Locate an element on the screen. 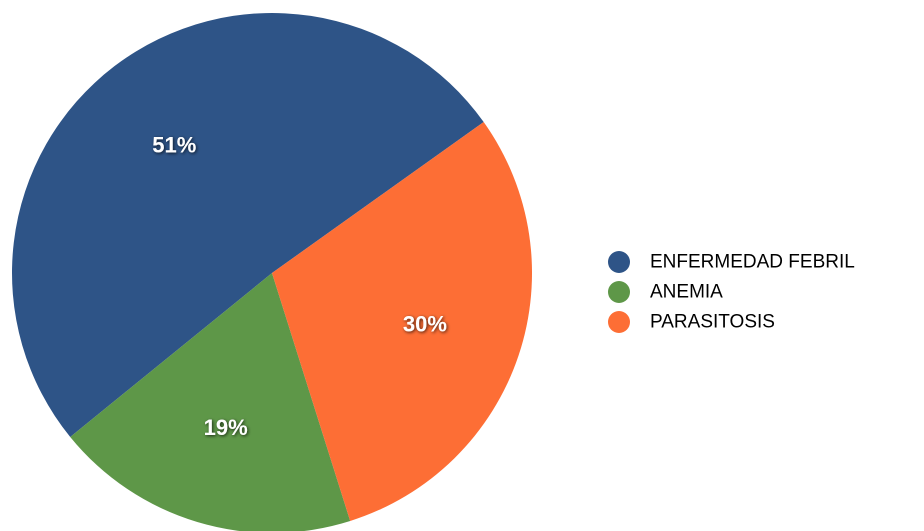 Image resolution: width=924 pixels, height=531 pixels. legend-label: ENFERMEDAD FEBRIL is located at coordinates (752, 262).